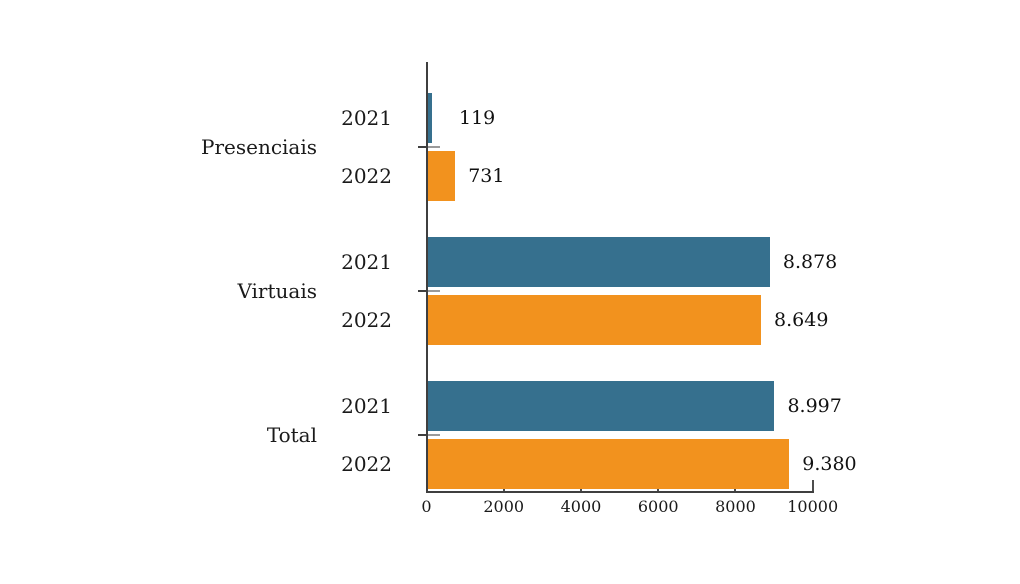 This screenshot has height=584, width=1020. I want to click on bar-2022-presenciais, so click(441, 176).